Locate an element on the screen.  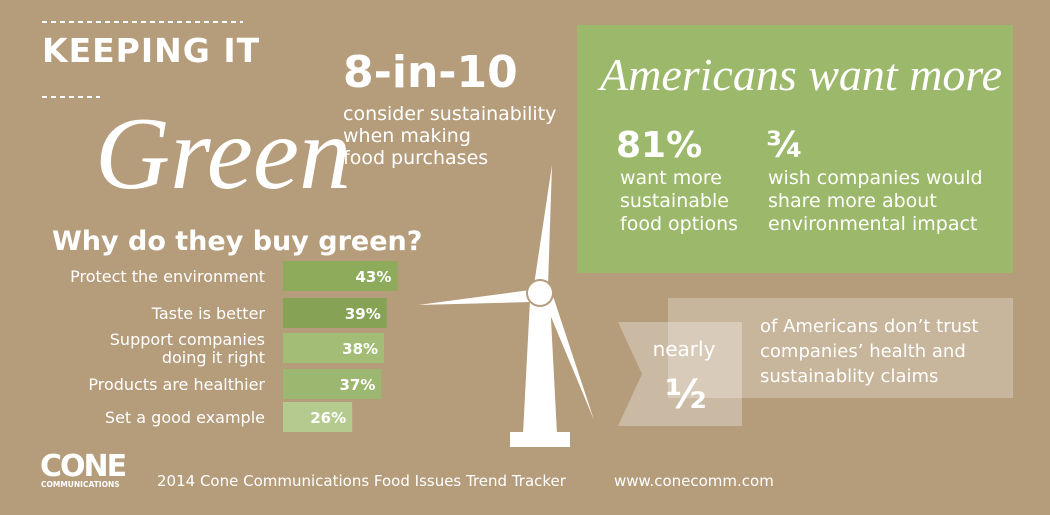
bar-value: 43% is located at coordinates (373, 277).